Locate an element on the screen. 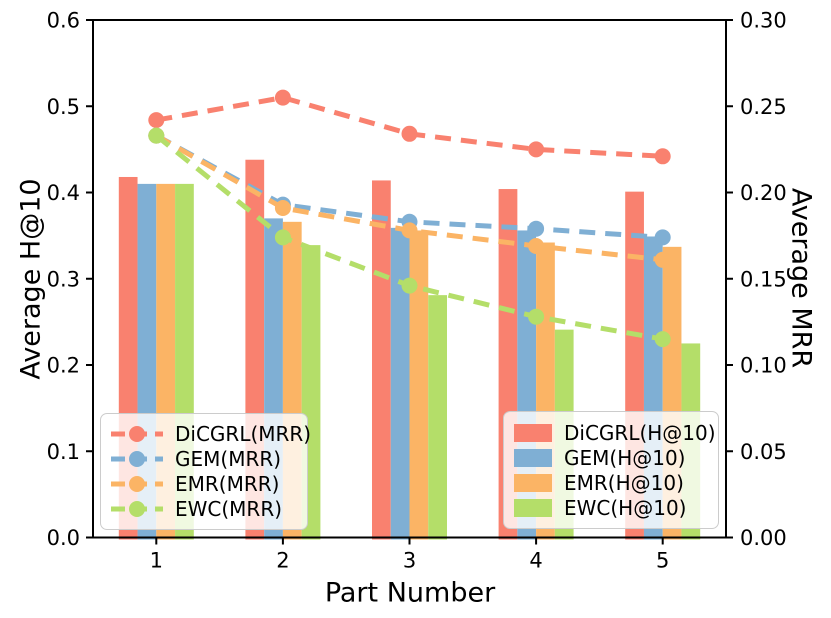  legend-h10-bars: DiCGRL(H@10) GEM(H@10) EMR(H@10) EWC(H@10) is located at coordinates (611, 470).